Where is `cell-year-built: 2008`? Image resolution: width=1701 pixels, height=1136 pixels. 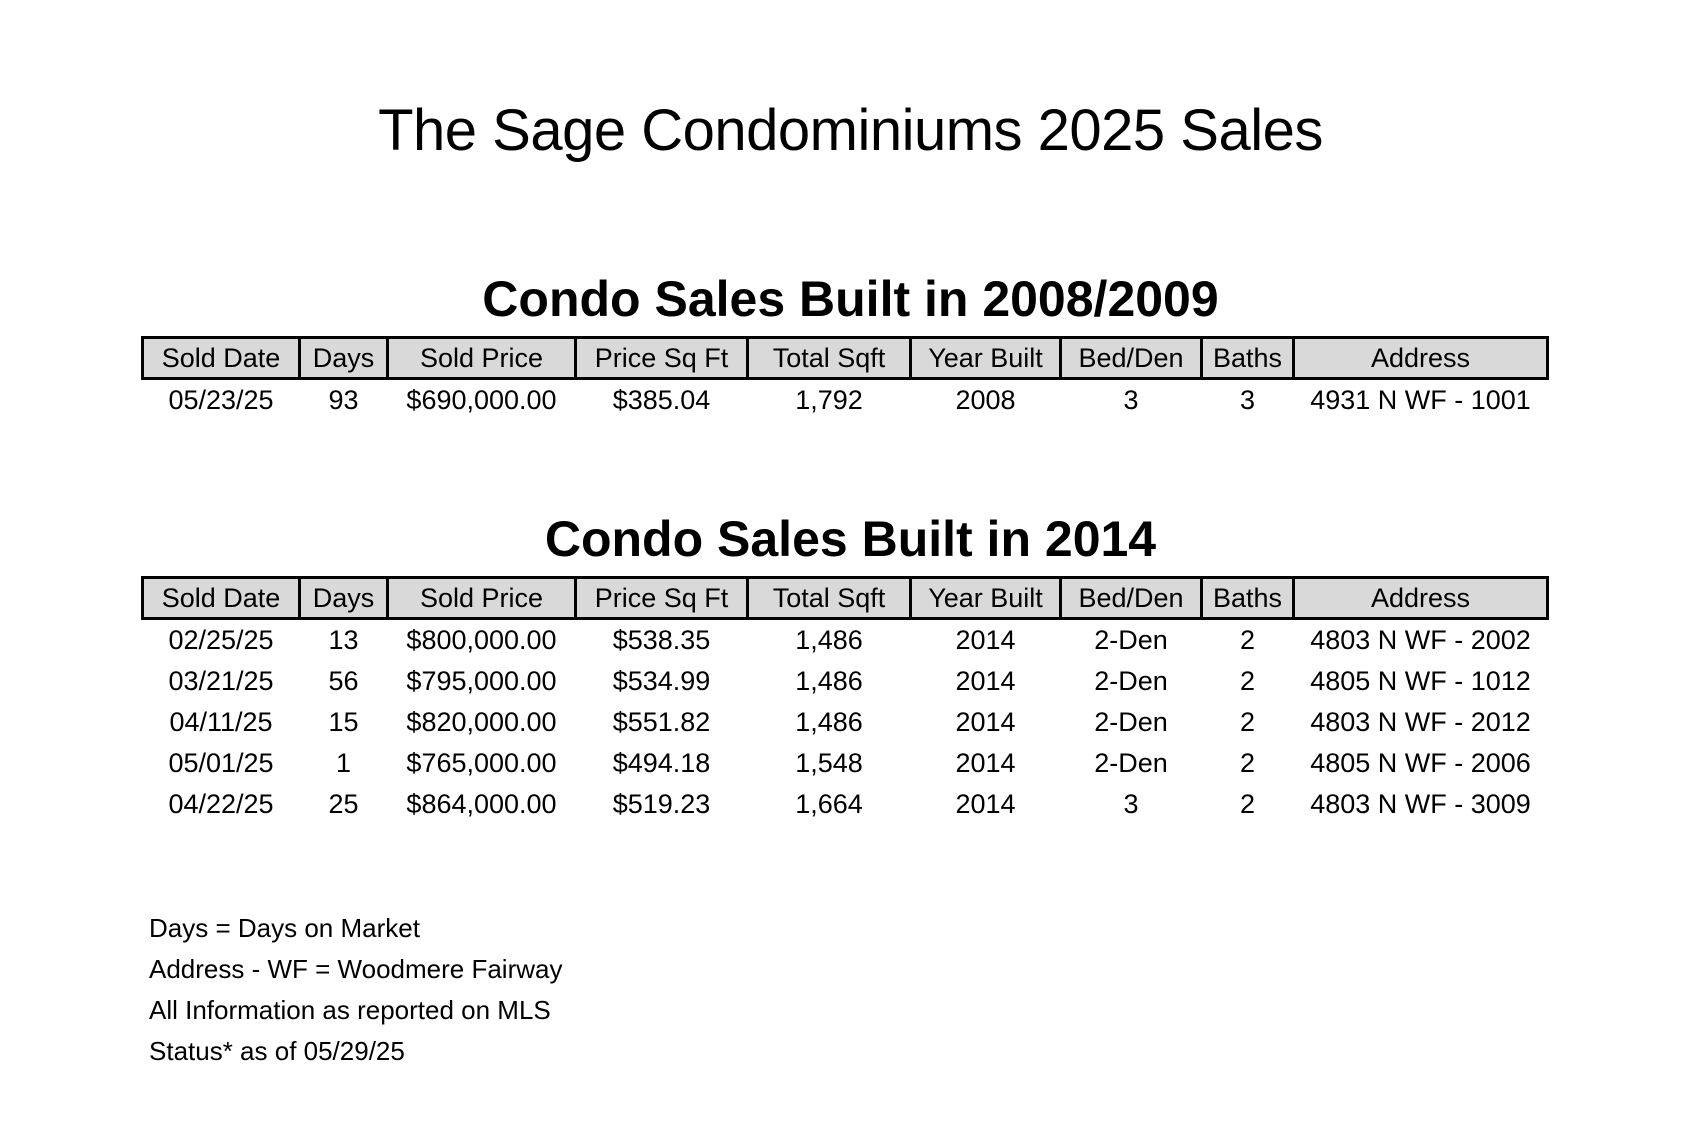
cell-year-built: 2008 is located at coordinates (985, 400).